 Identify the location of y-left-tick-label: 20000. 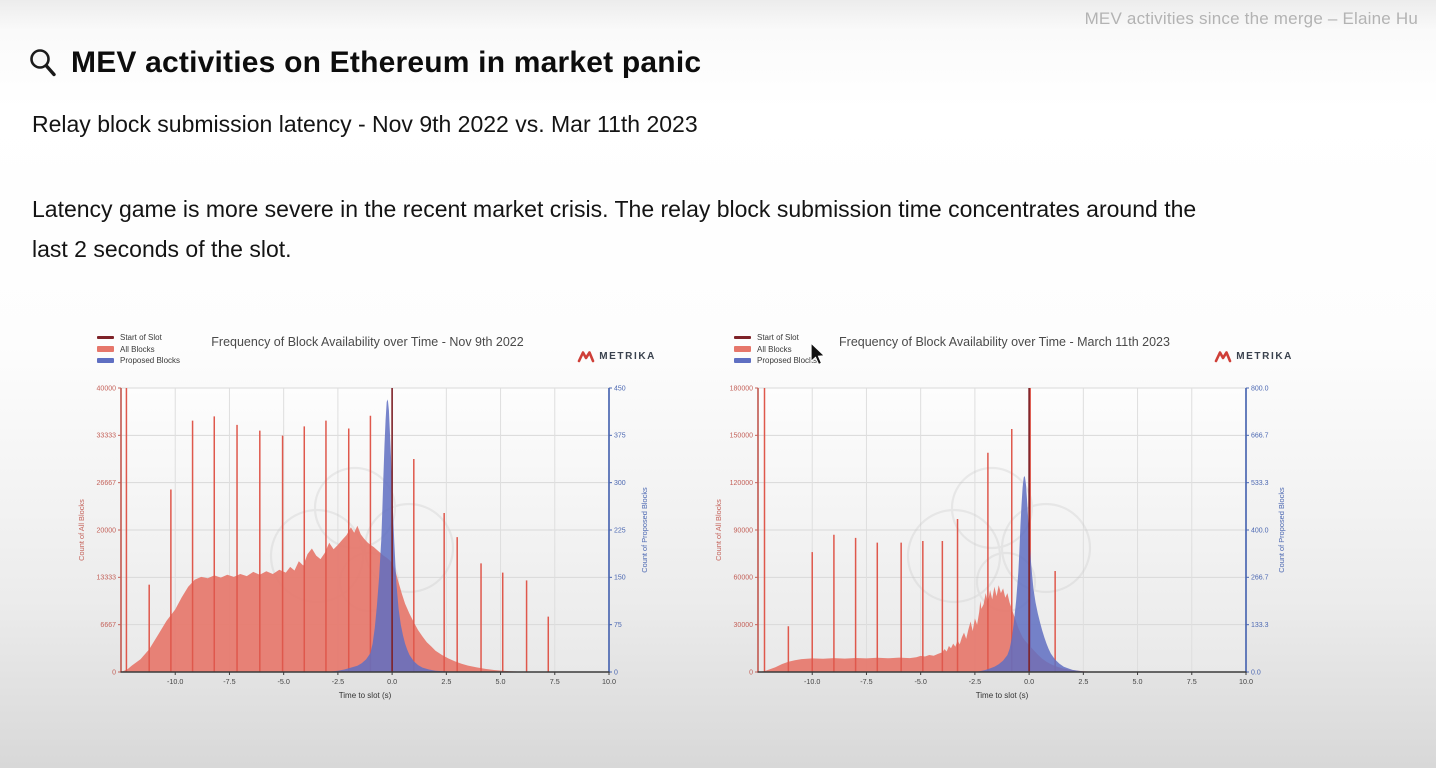
(107, 530).